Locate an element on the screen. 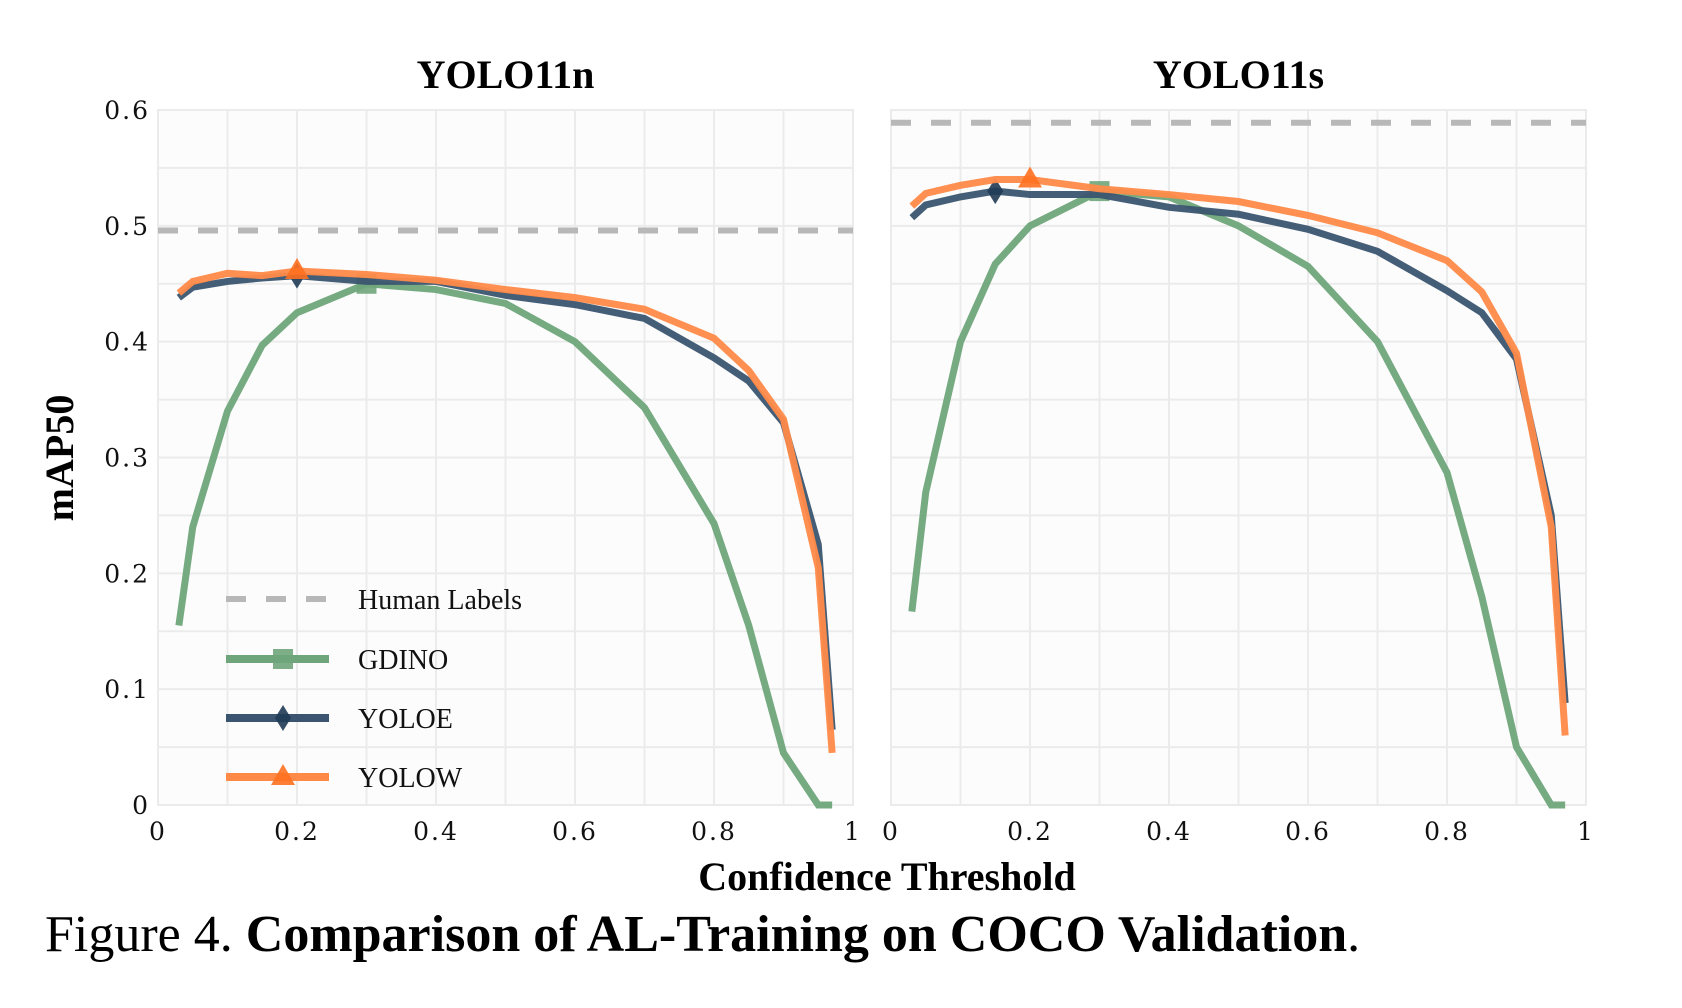  y-tick-label: 0.6 is located at coordinates (127, 110).